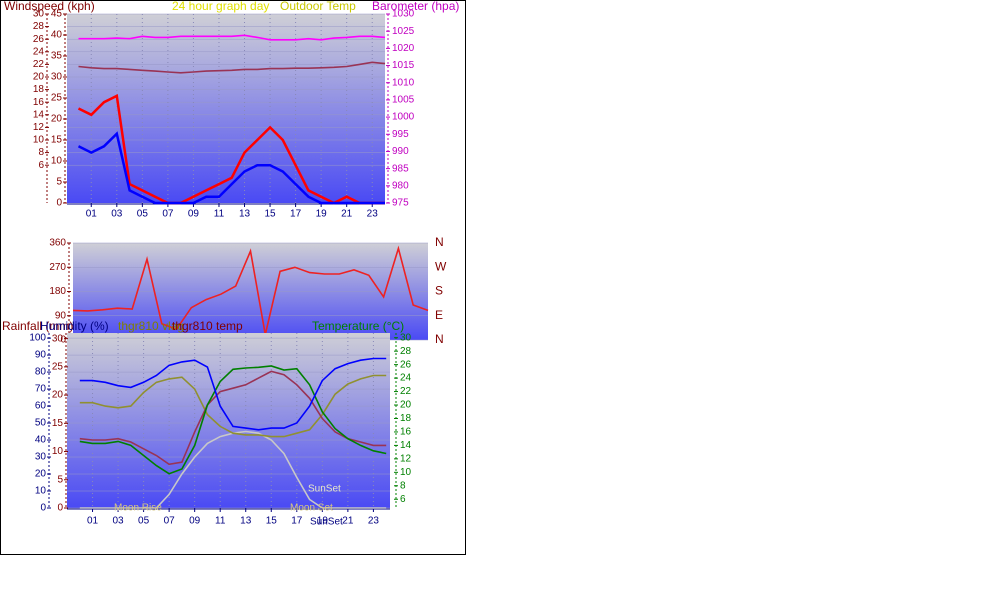 Image resolution: width=1008 pixels, height=615 pixels. Describe the element at coordinates (403, 65) in the screenshot. I see `y2-tick-label: 1015` at that location.